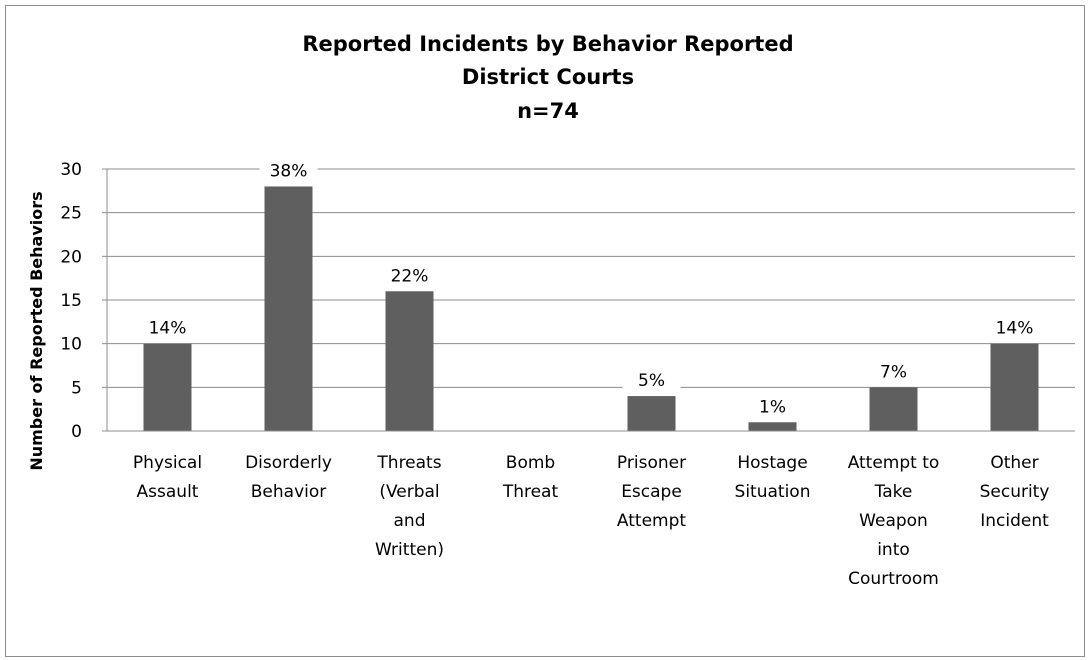  I want to click on category-label: into, so click(893, 550).